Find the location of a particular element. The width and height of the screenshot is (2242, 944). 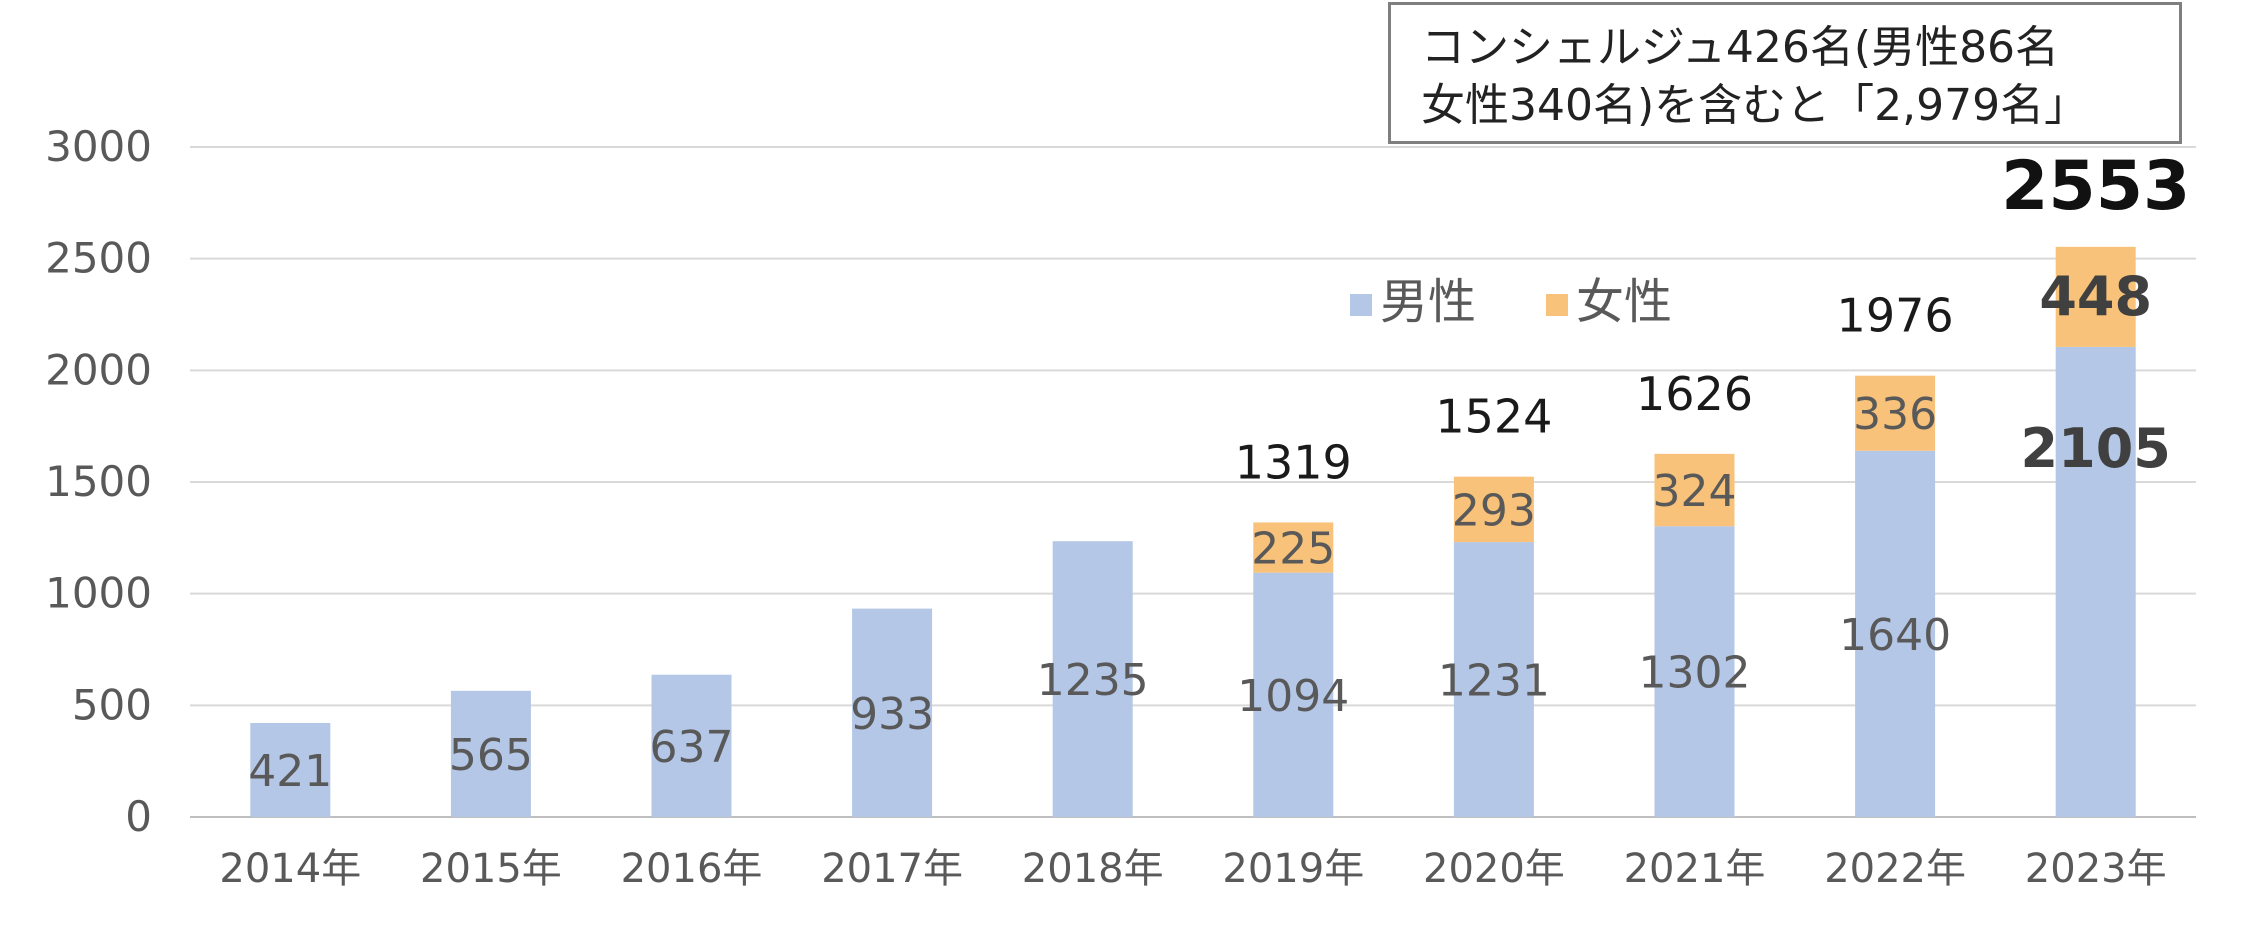

x-tick-label: 2016年 is located at coordinates (692, 869).